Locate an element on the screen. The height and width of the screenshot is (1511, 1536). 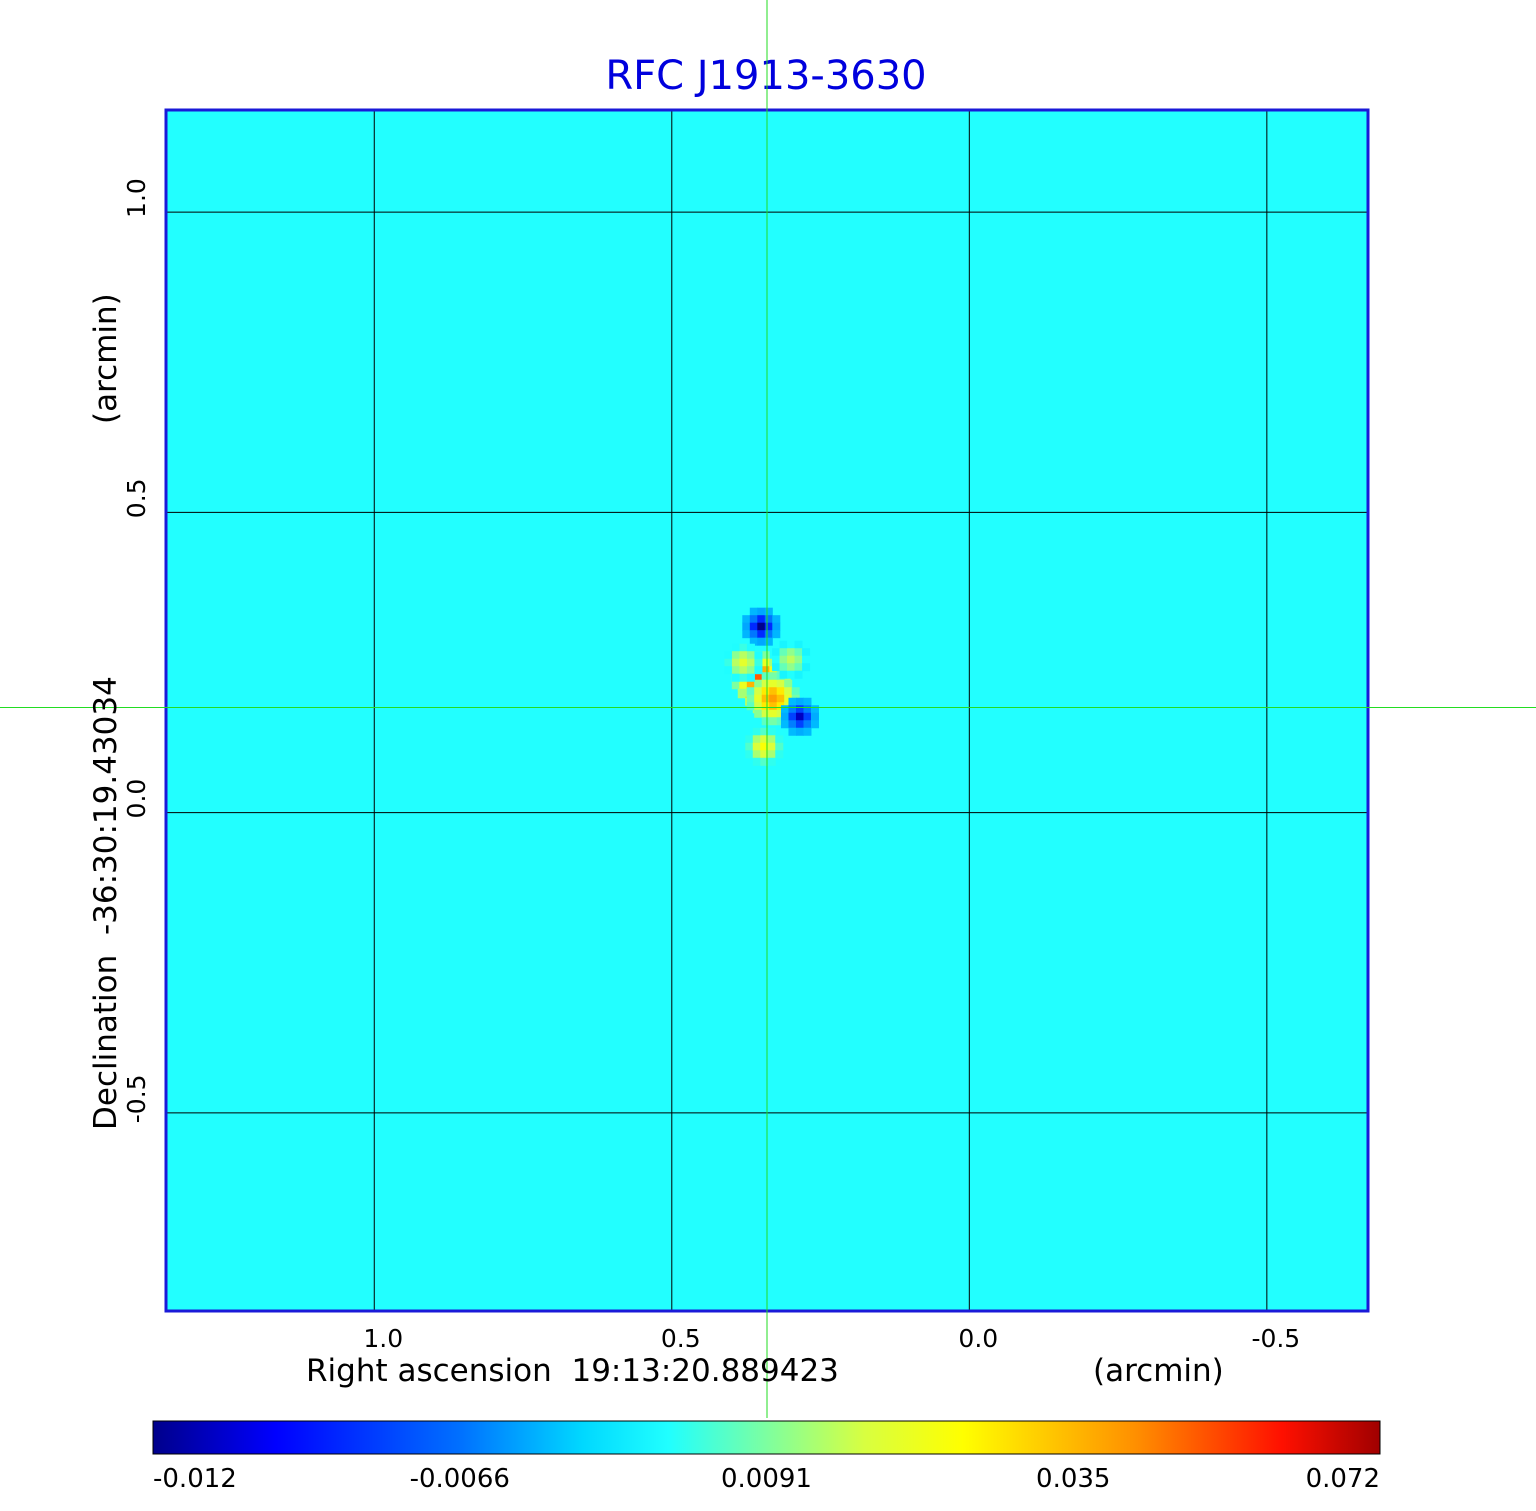
colorbar-tick-label: -0.012 is located at coordinates (195, 1479).